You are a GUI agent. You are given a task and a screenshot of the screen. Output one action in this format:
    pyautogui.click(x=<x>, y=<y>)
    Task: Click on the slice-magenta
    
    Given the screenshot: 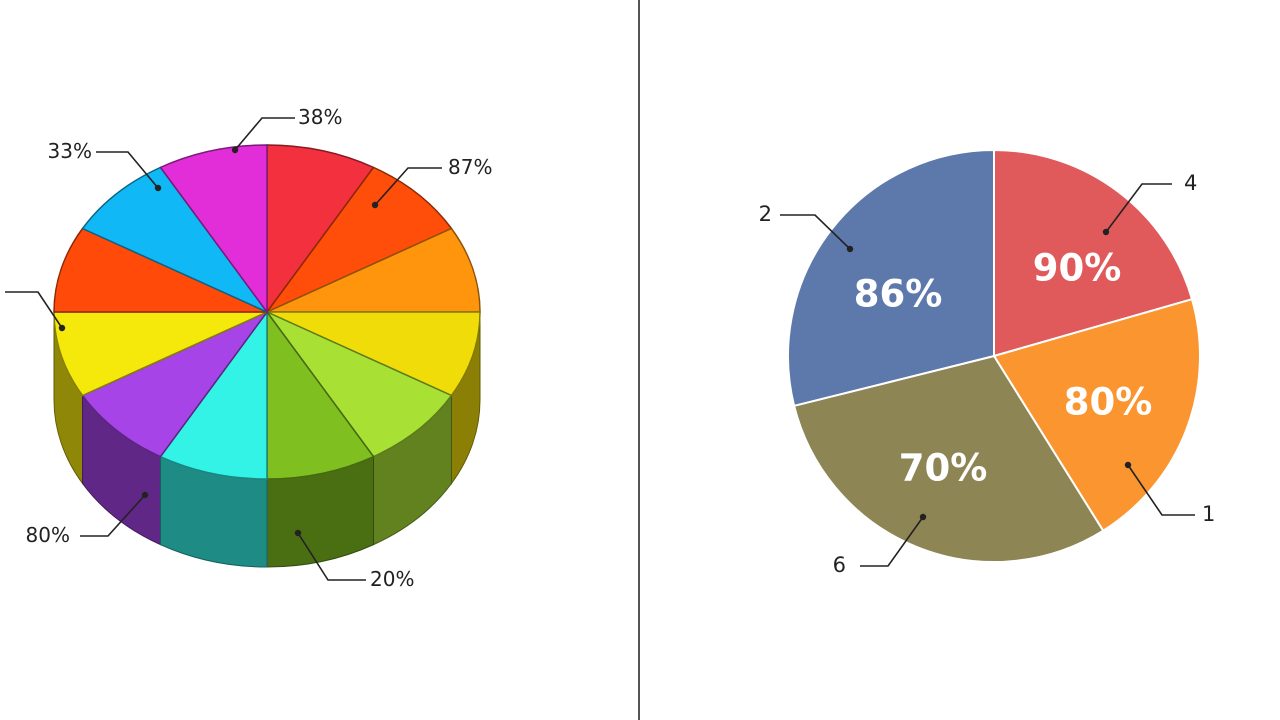 What is the action you would take?
    pyautogui.click(x=213, y=229)
    